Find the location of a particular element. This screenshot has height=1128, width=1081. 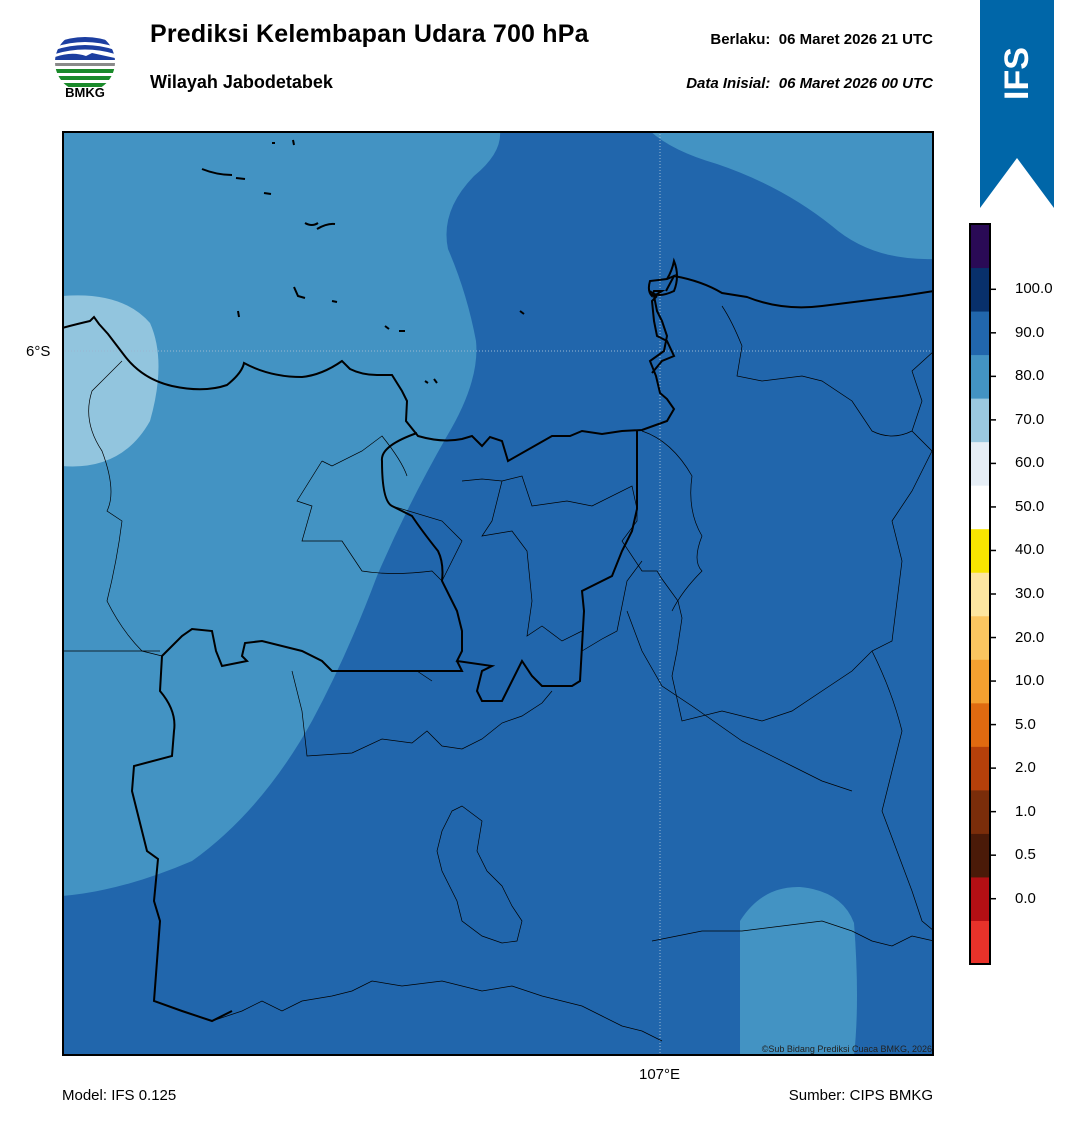

colorbar-label: 0.0 is located at coordinates (1025, 898).